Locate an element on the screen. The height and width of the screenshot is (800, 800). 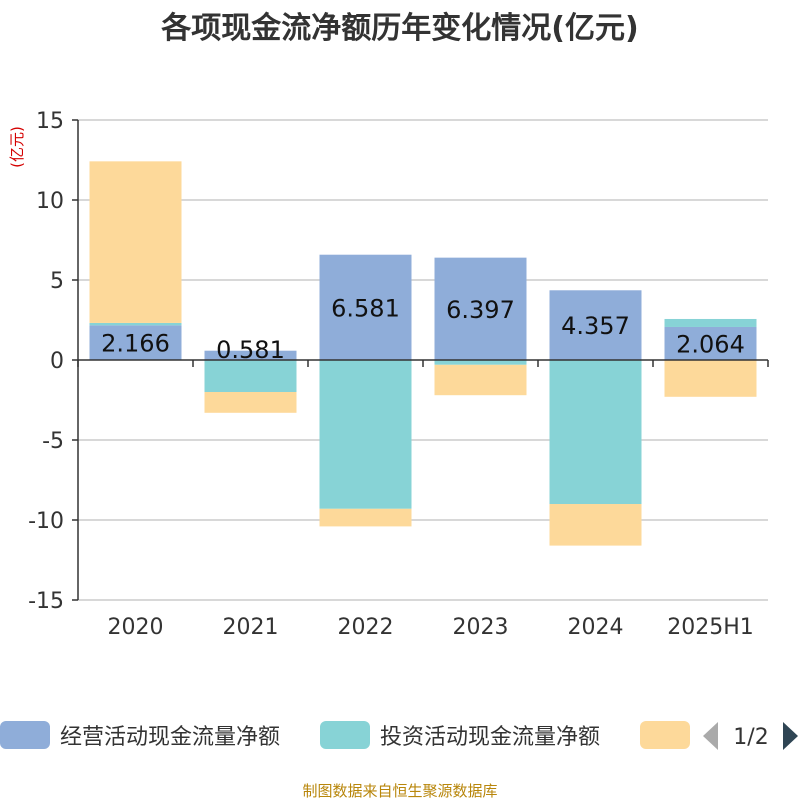
data-label-2021: 0.581 is located at coordinates (250, 350).